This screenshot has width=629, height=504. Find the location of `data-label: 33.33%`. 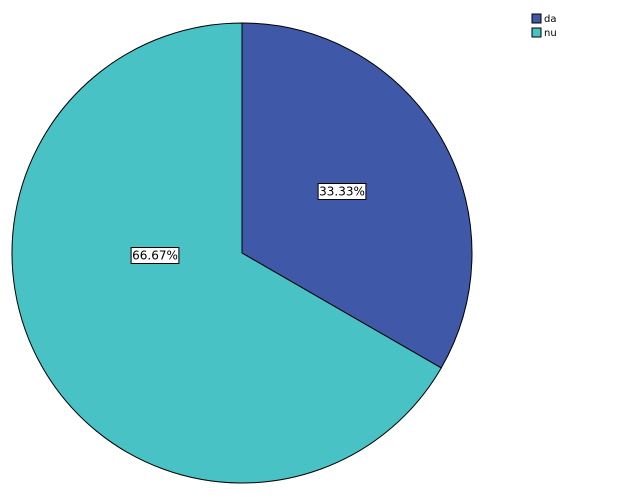

data-label: 33.33% is located at coordinates (342, 192).